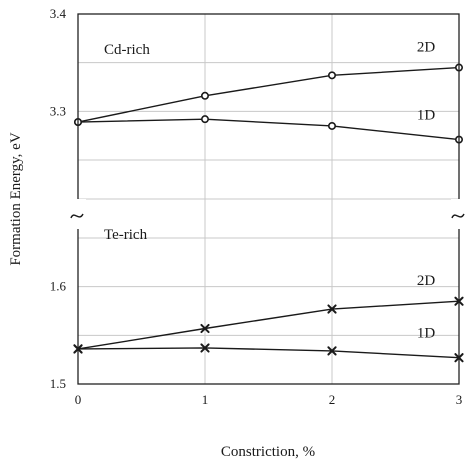 The height and width of the screenshot is (464, 471). What do you see at coordinates (127, 50) in the screenshot?
I see `panel-label: Cd-rich` at bounding box center [127, 50].